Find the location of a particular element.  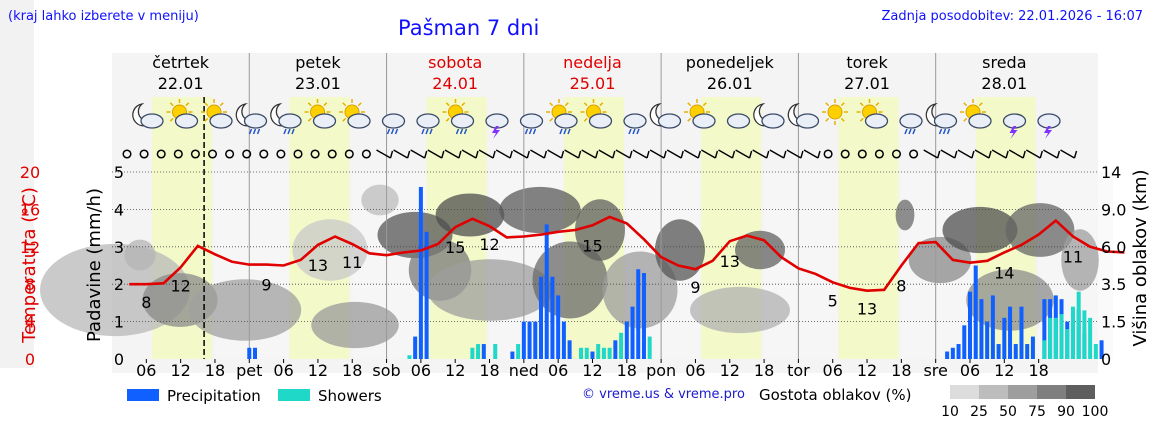

temperature-value-label: 9 is located at coordinates (695, 287).